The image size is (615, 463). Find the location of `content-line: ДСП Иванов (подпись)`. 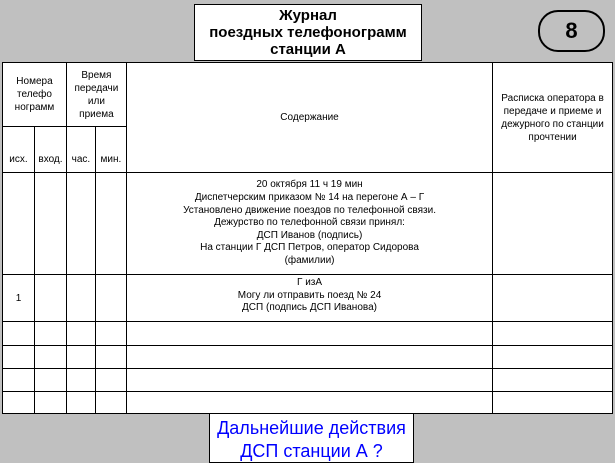

content-line: ДСП Иванов (подпись) is located at coordinates (309, 235).